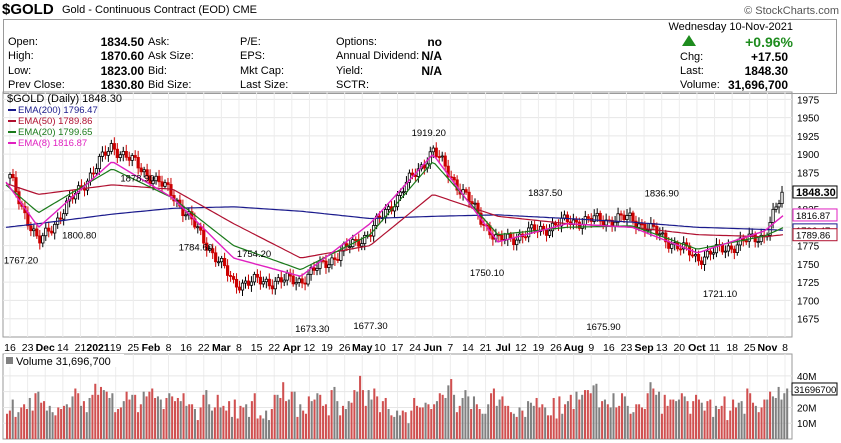  What do you see at coordinates (81, 348) in the screenshot?
I see `time-axis-tick-label: 21` at bounding box center [81, 348].